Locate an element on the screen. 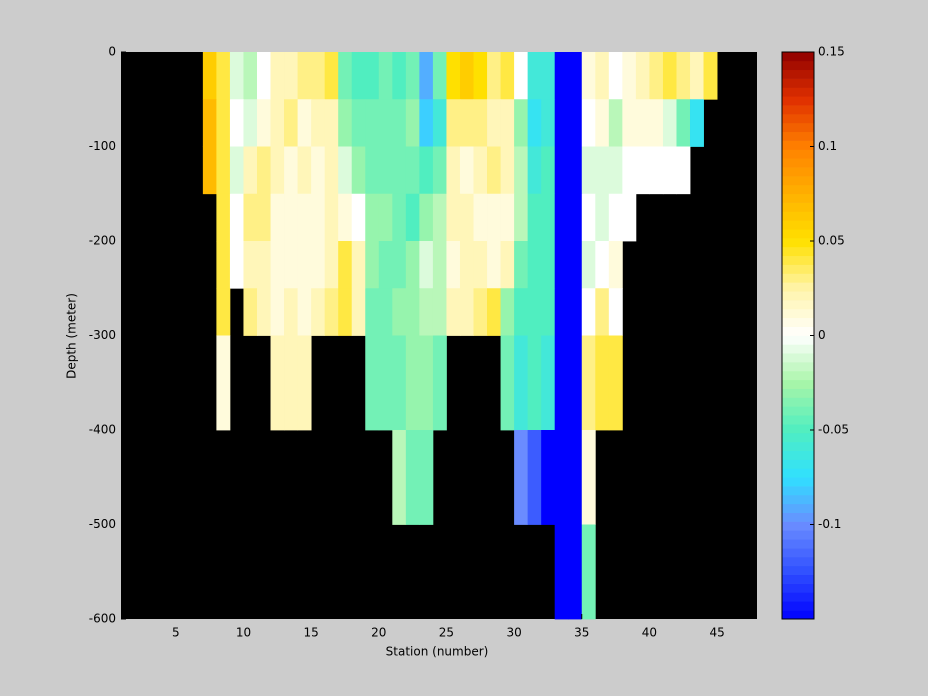 Image resolution: width=928 pixels, height=696 pixels. y-tick-label: -300 is located at coordinates (102, 335).